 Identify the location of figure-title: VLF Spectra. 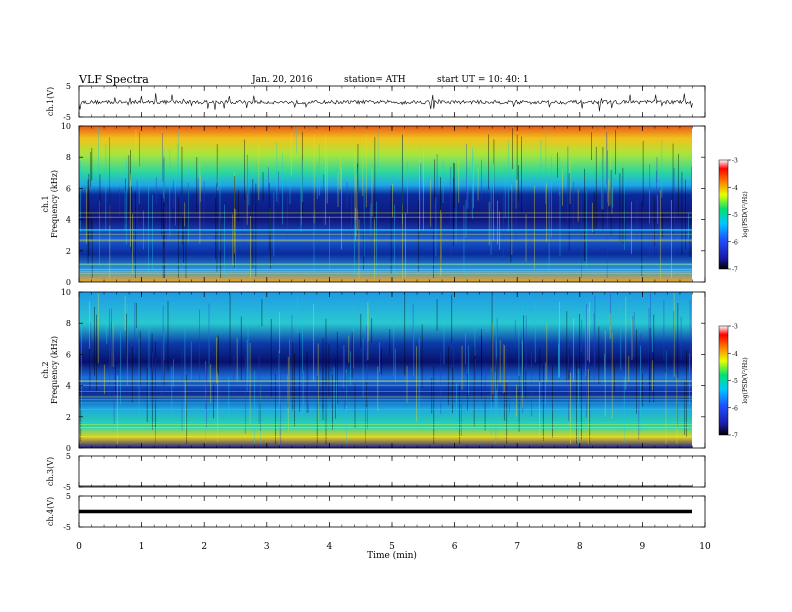
(114, 79).